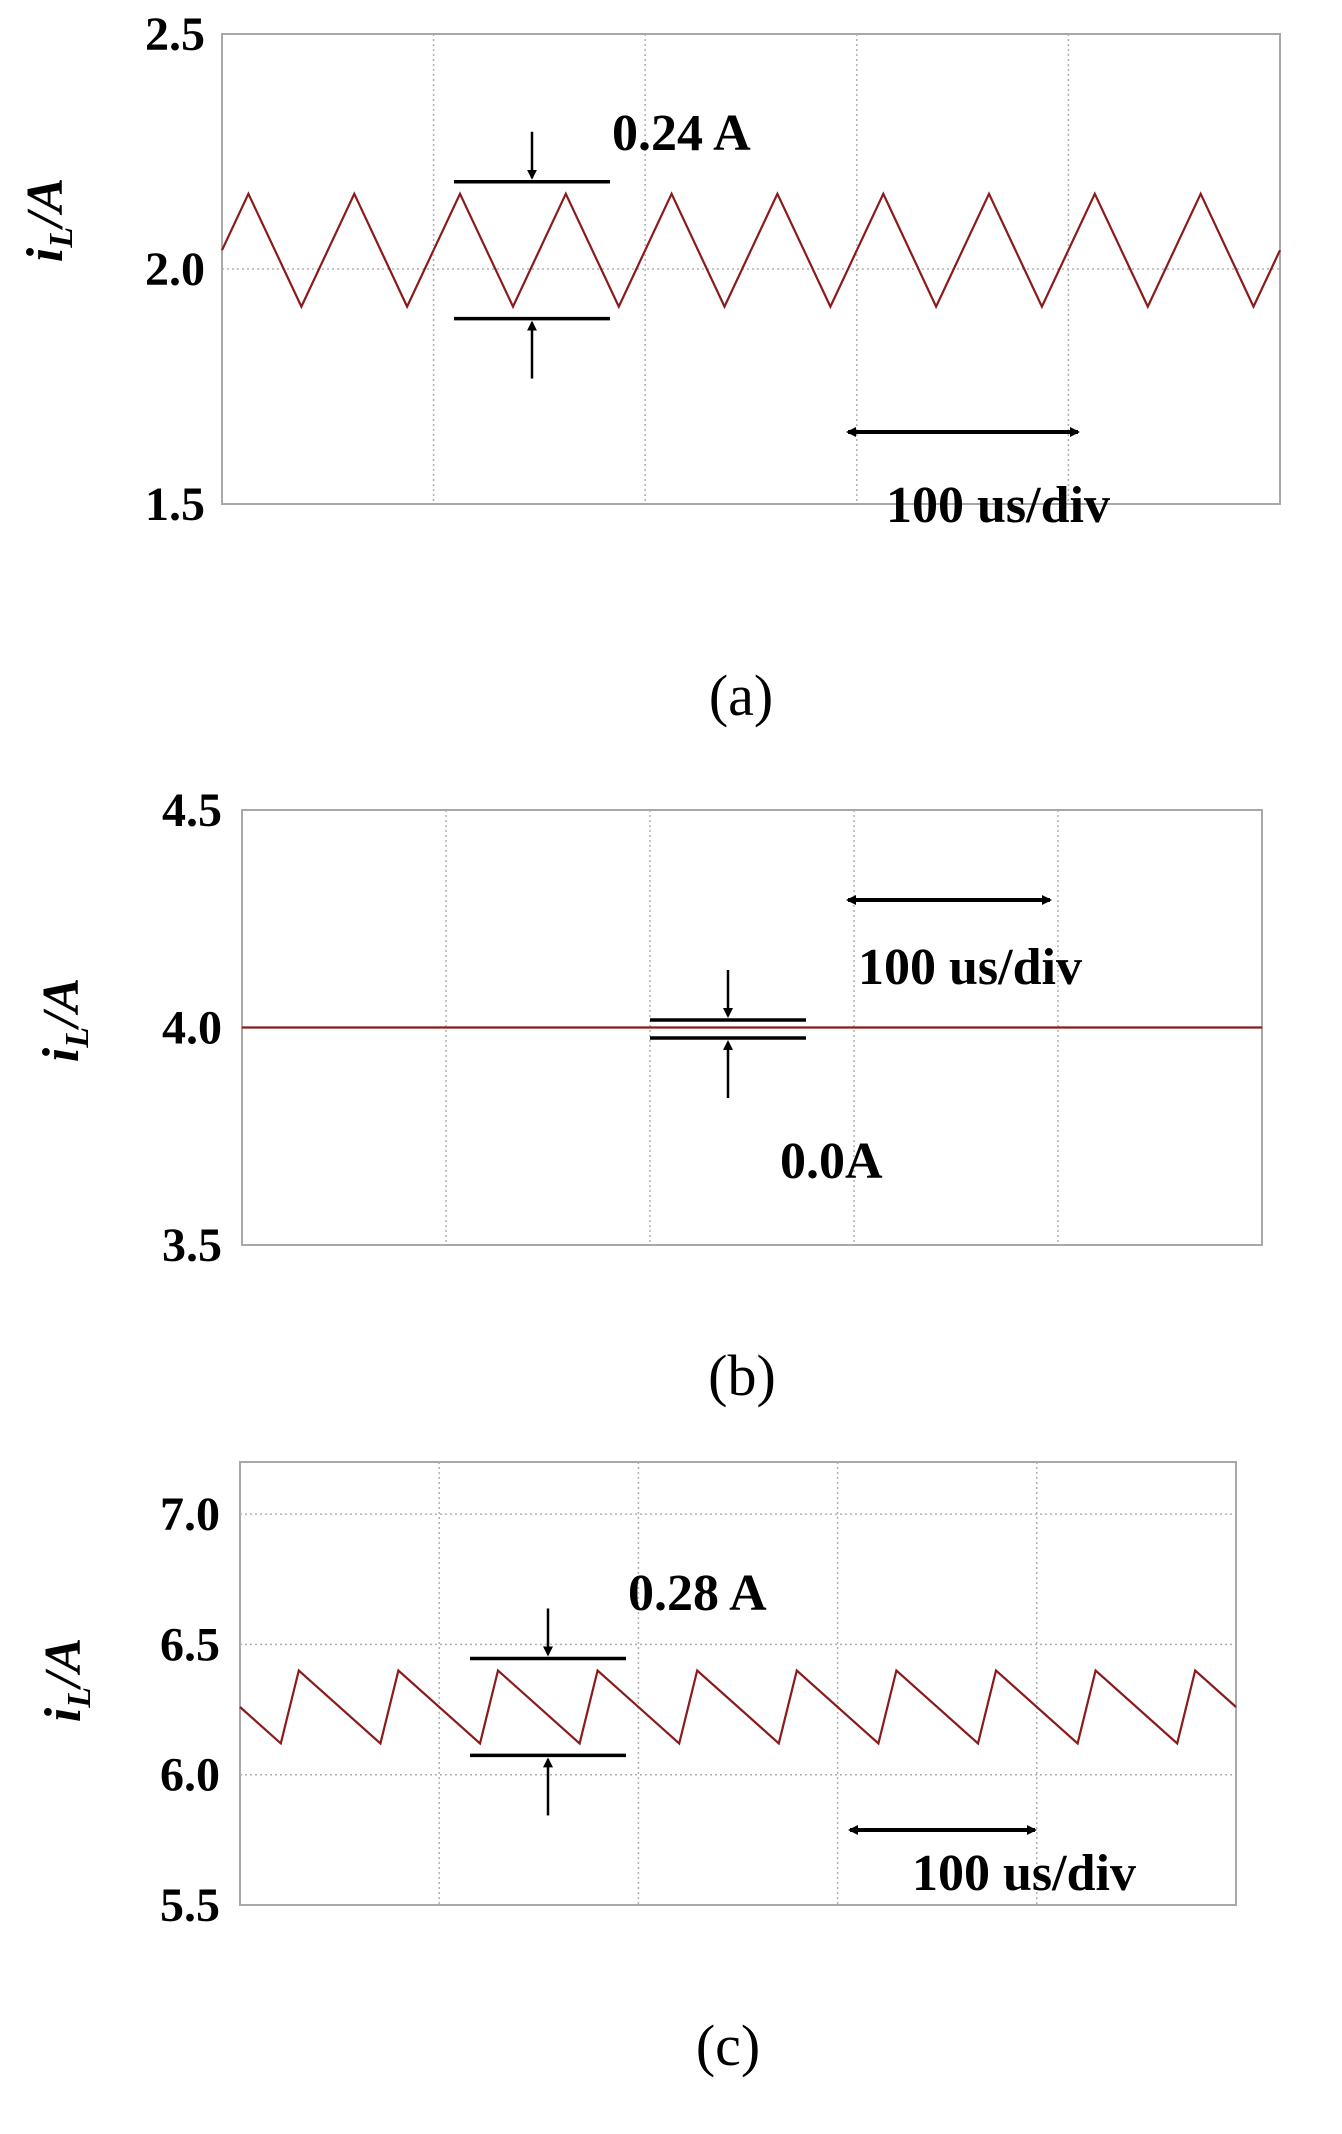 The height and width of the screenshot is (2134, 1342). I want to click on ripple-label: 0.24 A, so click(681, 133).